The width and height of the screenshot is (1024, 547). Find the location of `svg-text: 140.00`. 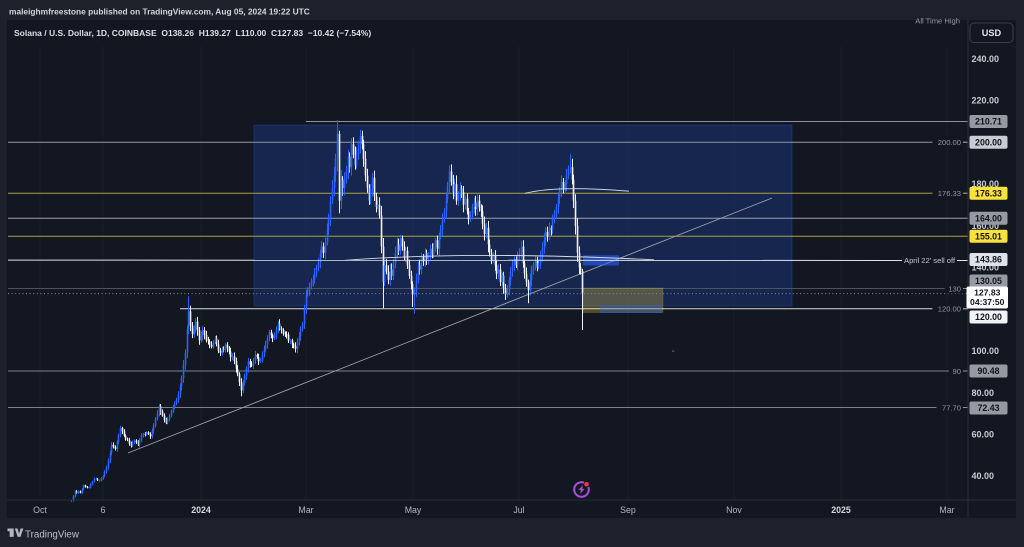

svg-text: 140.00 is located at coordinates (986, 268).